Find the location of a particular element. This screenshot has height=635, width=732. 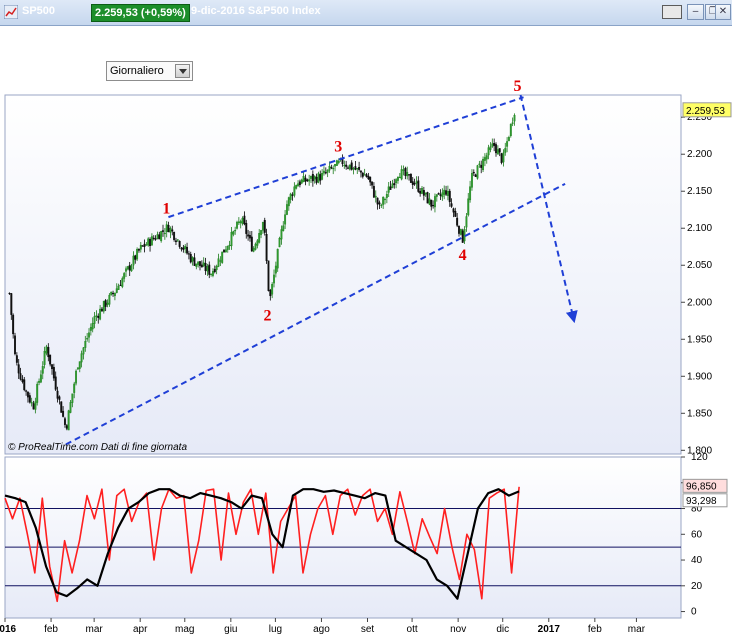

price-y-tick-label: 2.050 is located at coordinates (699, 265).